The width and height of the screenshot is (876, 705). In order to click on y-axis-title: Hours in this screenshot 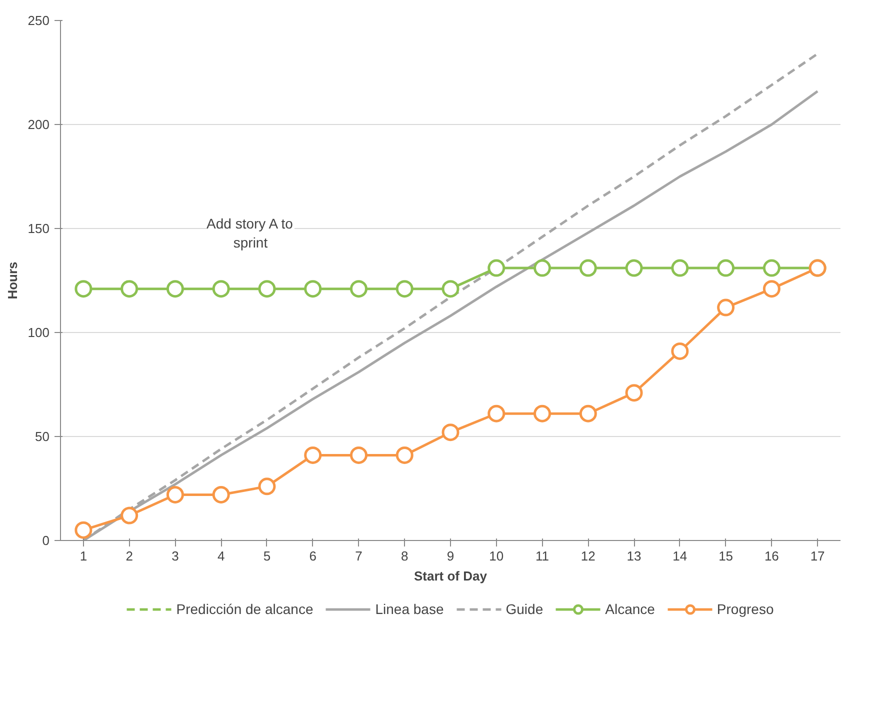, I will do `click(12, 281)`.